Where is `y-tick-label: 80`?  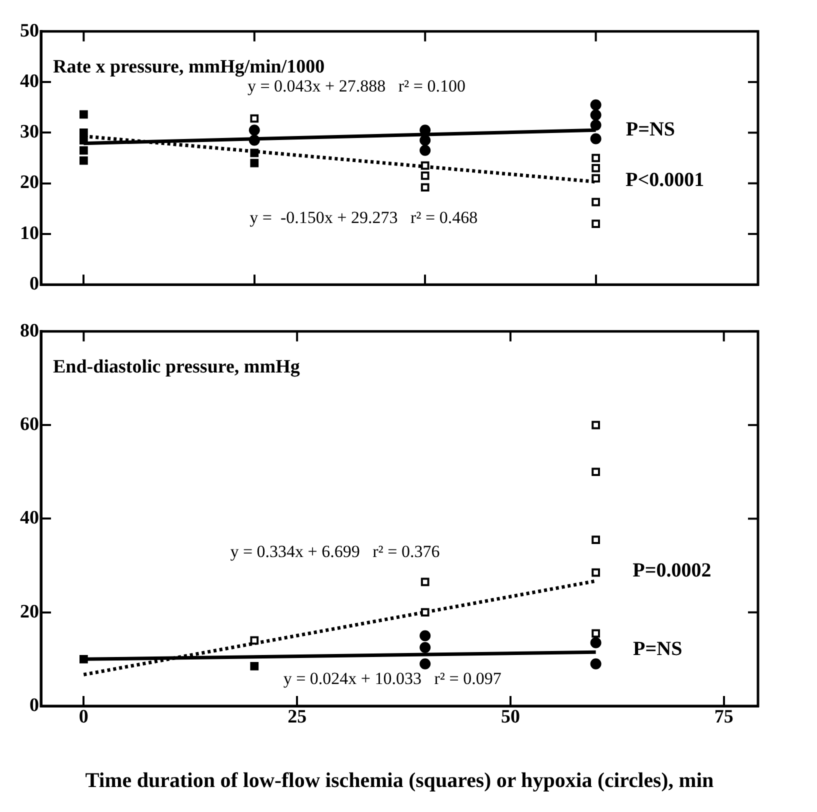 y-tick-label: 80 is located at coordinates (29, 331).